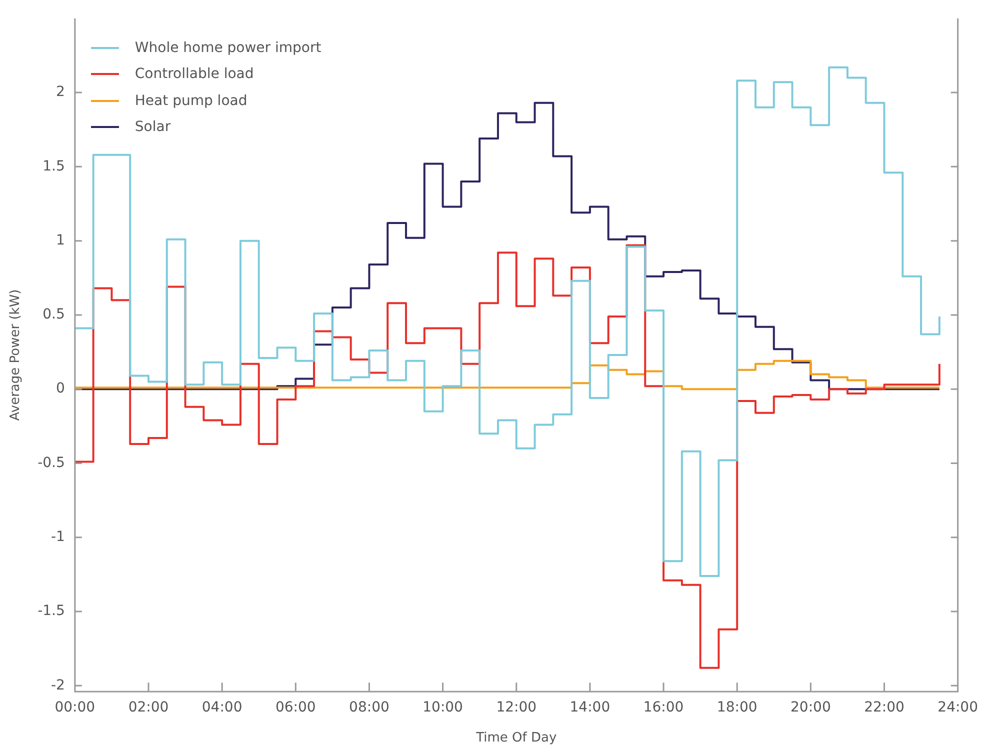 The height and width of the screenshot is (754, 986). I want to click on x-tick-label: 22:00, so click(884, 708).